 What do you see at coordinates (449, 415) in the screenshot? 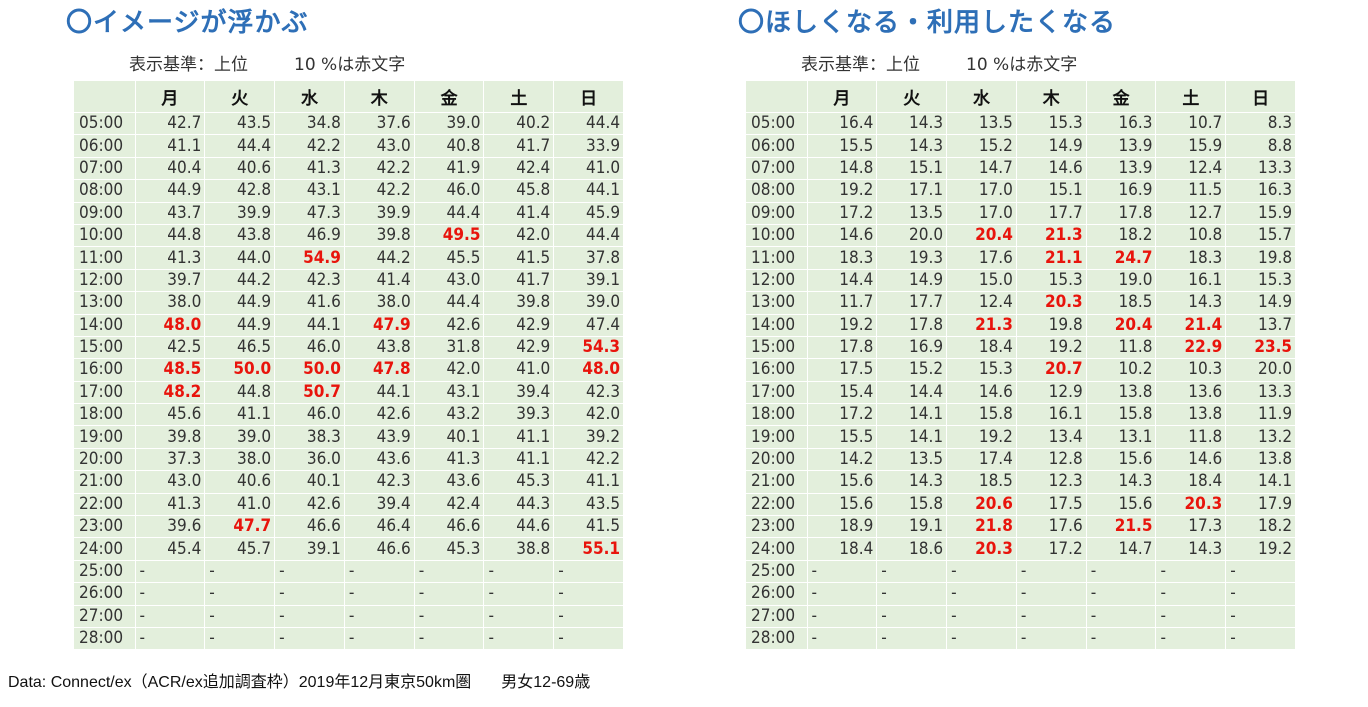
I see `value-cell: 43.2` at bounding box center [449, 415].